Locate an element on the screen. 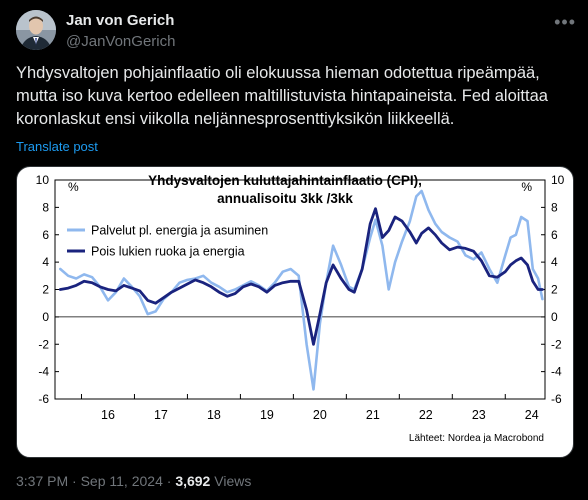  y-tick-label-right: -4 is located at coordinates (556, 372).